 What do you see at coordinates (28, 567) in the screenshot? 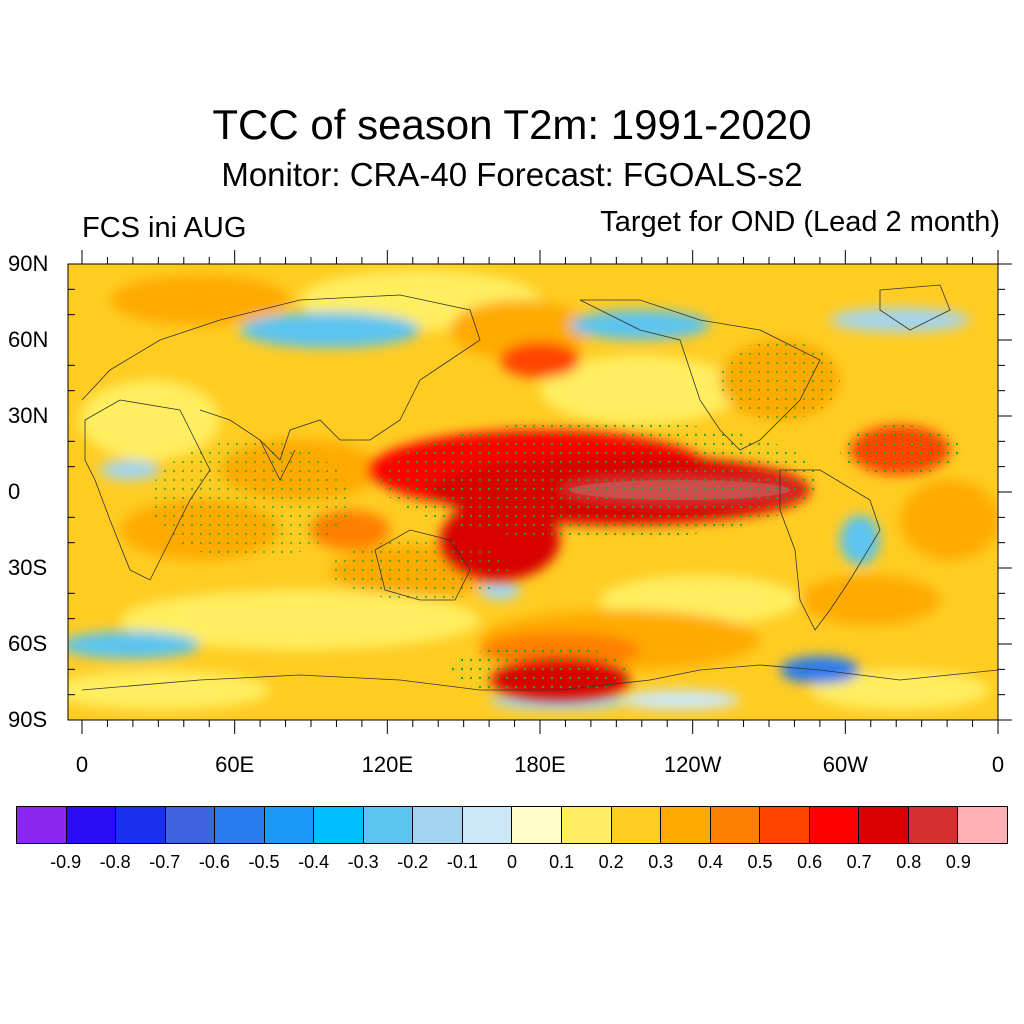
I see `latitude-label: 30S` at bounding box center [28, 567].